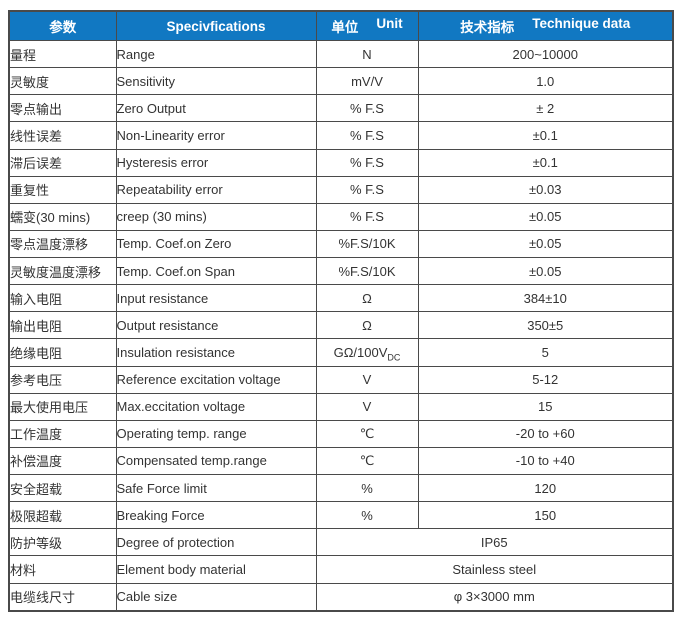 Image resolution: width=679 pixels, height=619 pixels. Describe the element at coordinates (216, 542) in the screenshot. I see `spec-cell: Degree of protection` at that location.